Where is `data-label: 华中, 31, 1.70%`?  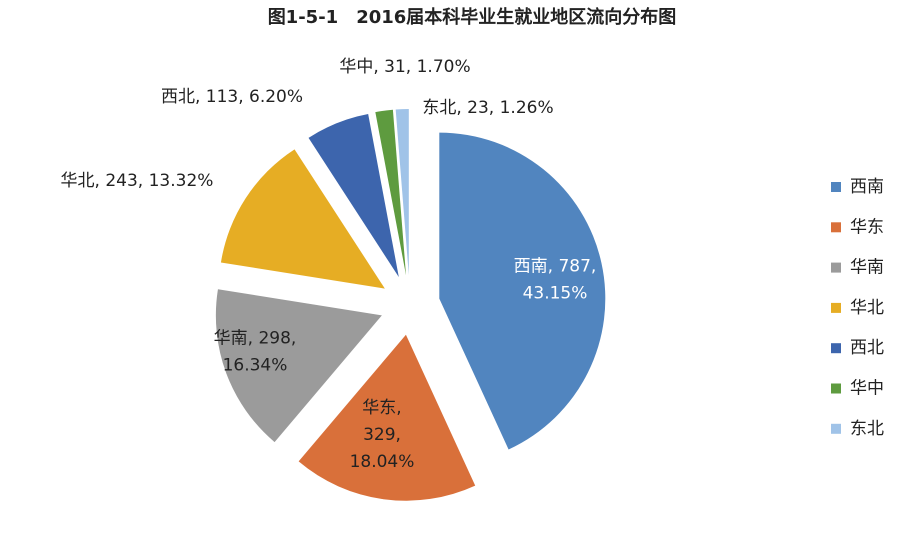
data-label: 华中, 31, 1.70% is located at coordinates (404, 67).